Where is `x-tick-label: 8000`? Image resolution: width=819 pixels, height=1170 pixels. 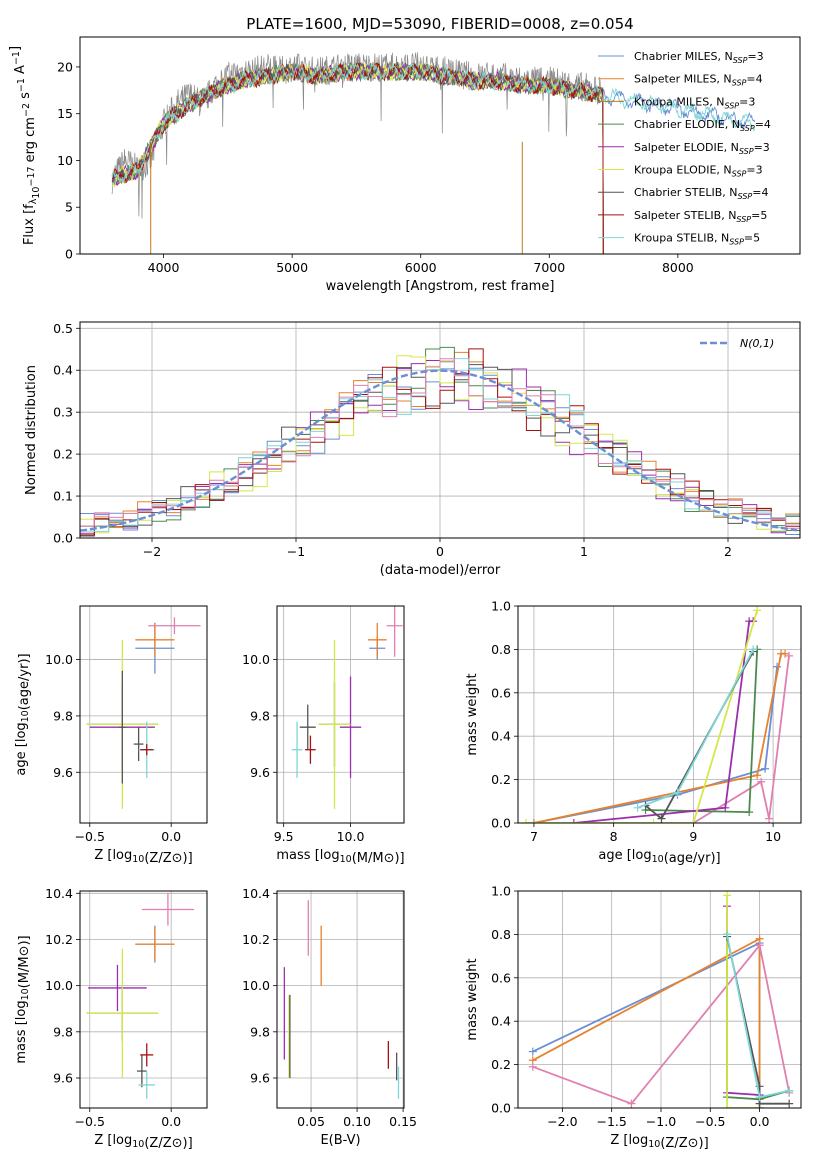 x-tick-label: 8000 is located at coordinates (678, 267).